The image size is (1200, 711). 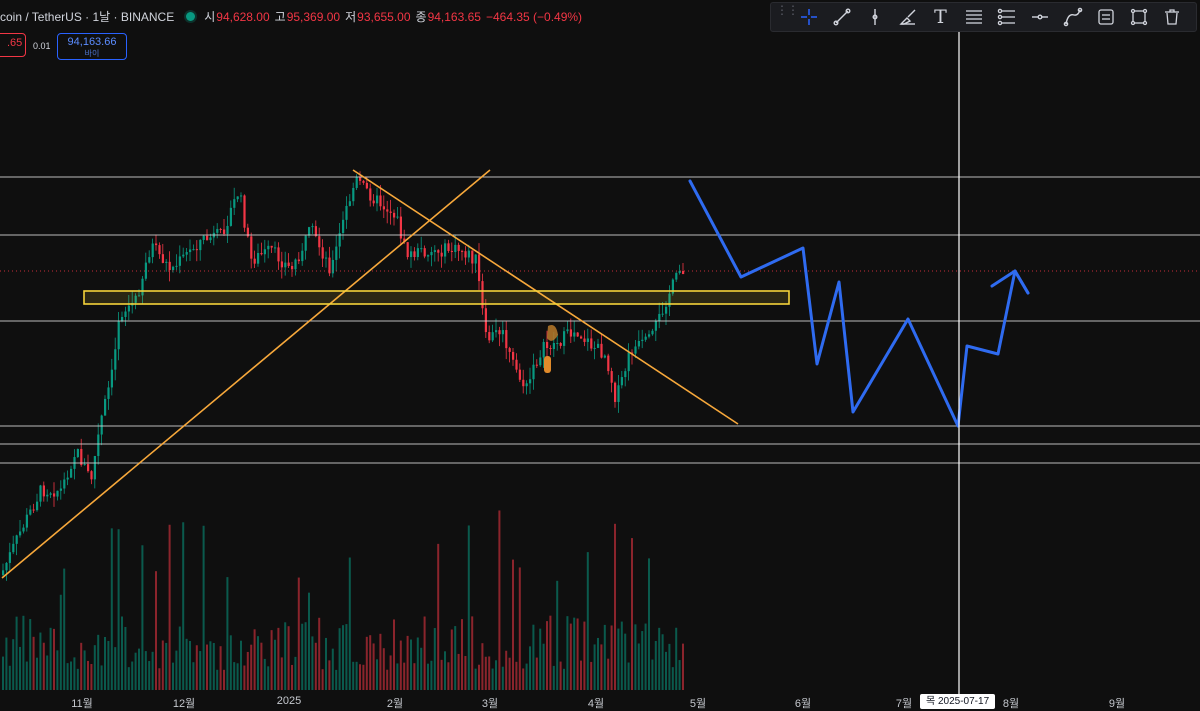 What do you see at coordinates (351, 17) in the screenshot?
I see `low-label: 저` at bounding box center [351, 17].